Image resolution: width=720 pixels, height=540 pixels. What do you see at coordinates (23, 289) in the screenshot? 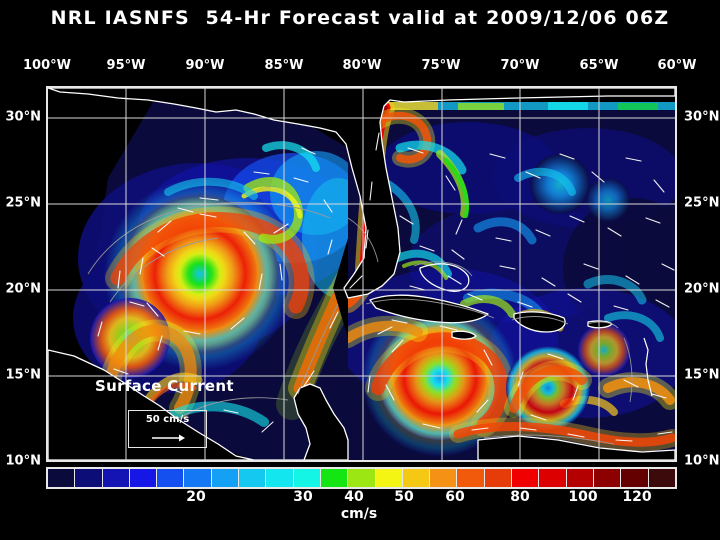
I see `lat-tick-left-20n: 20°N` at bounding box center [23, 289].